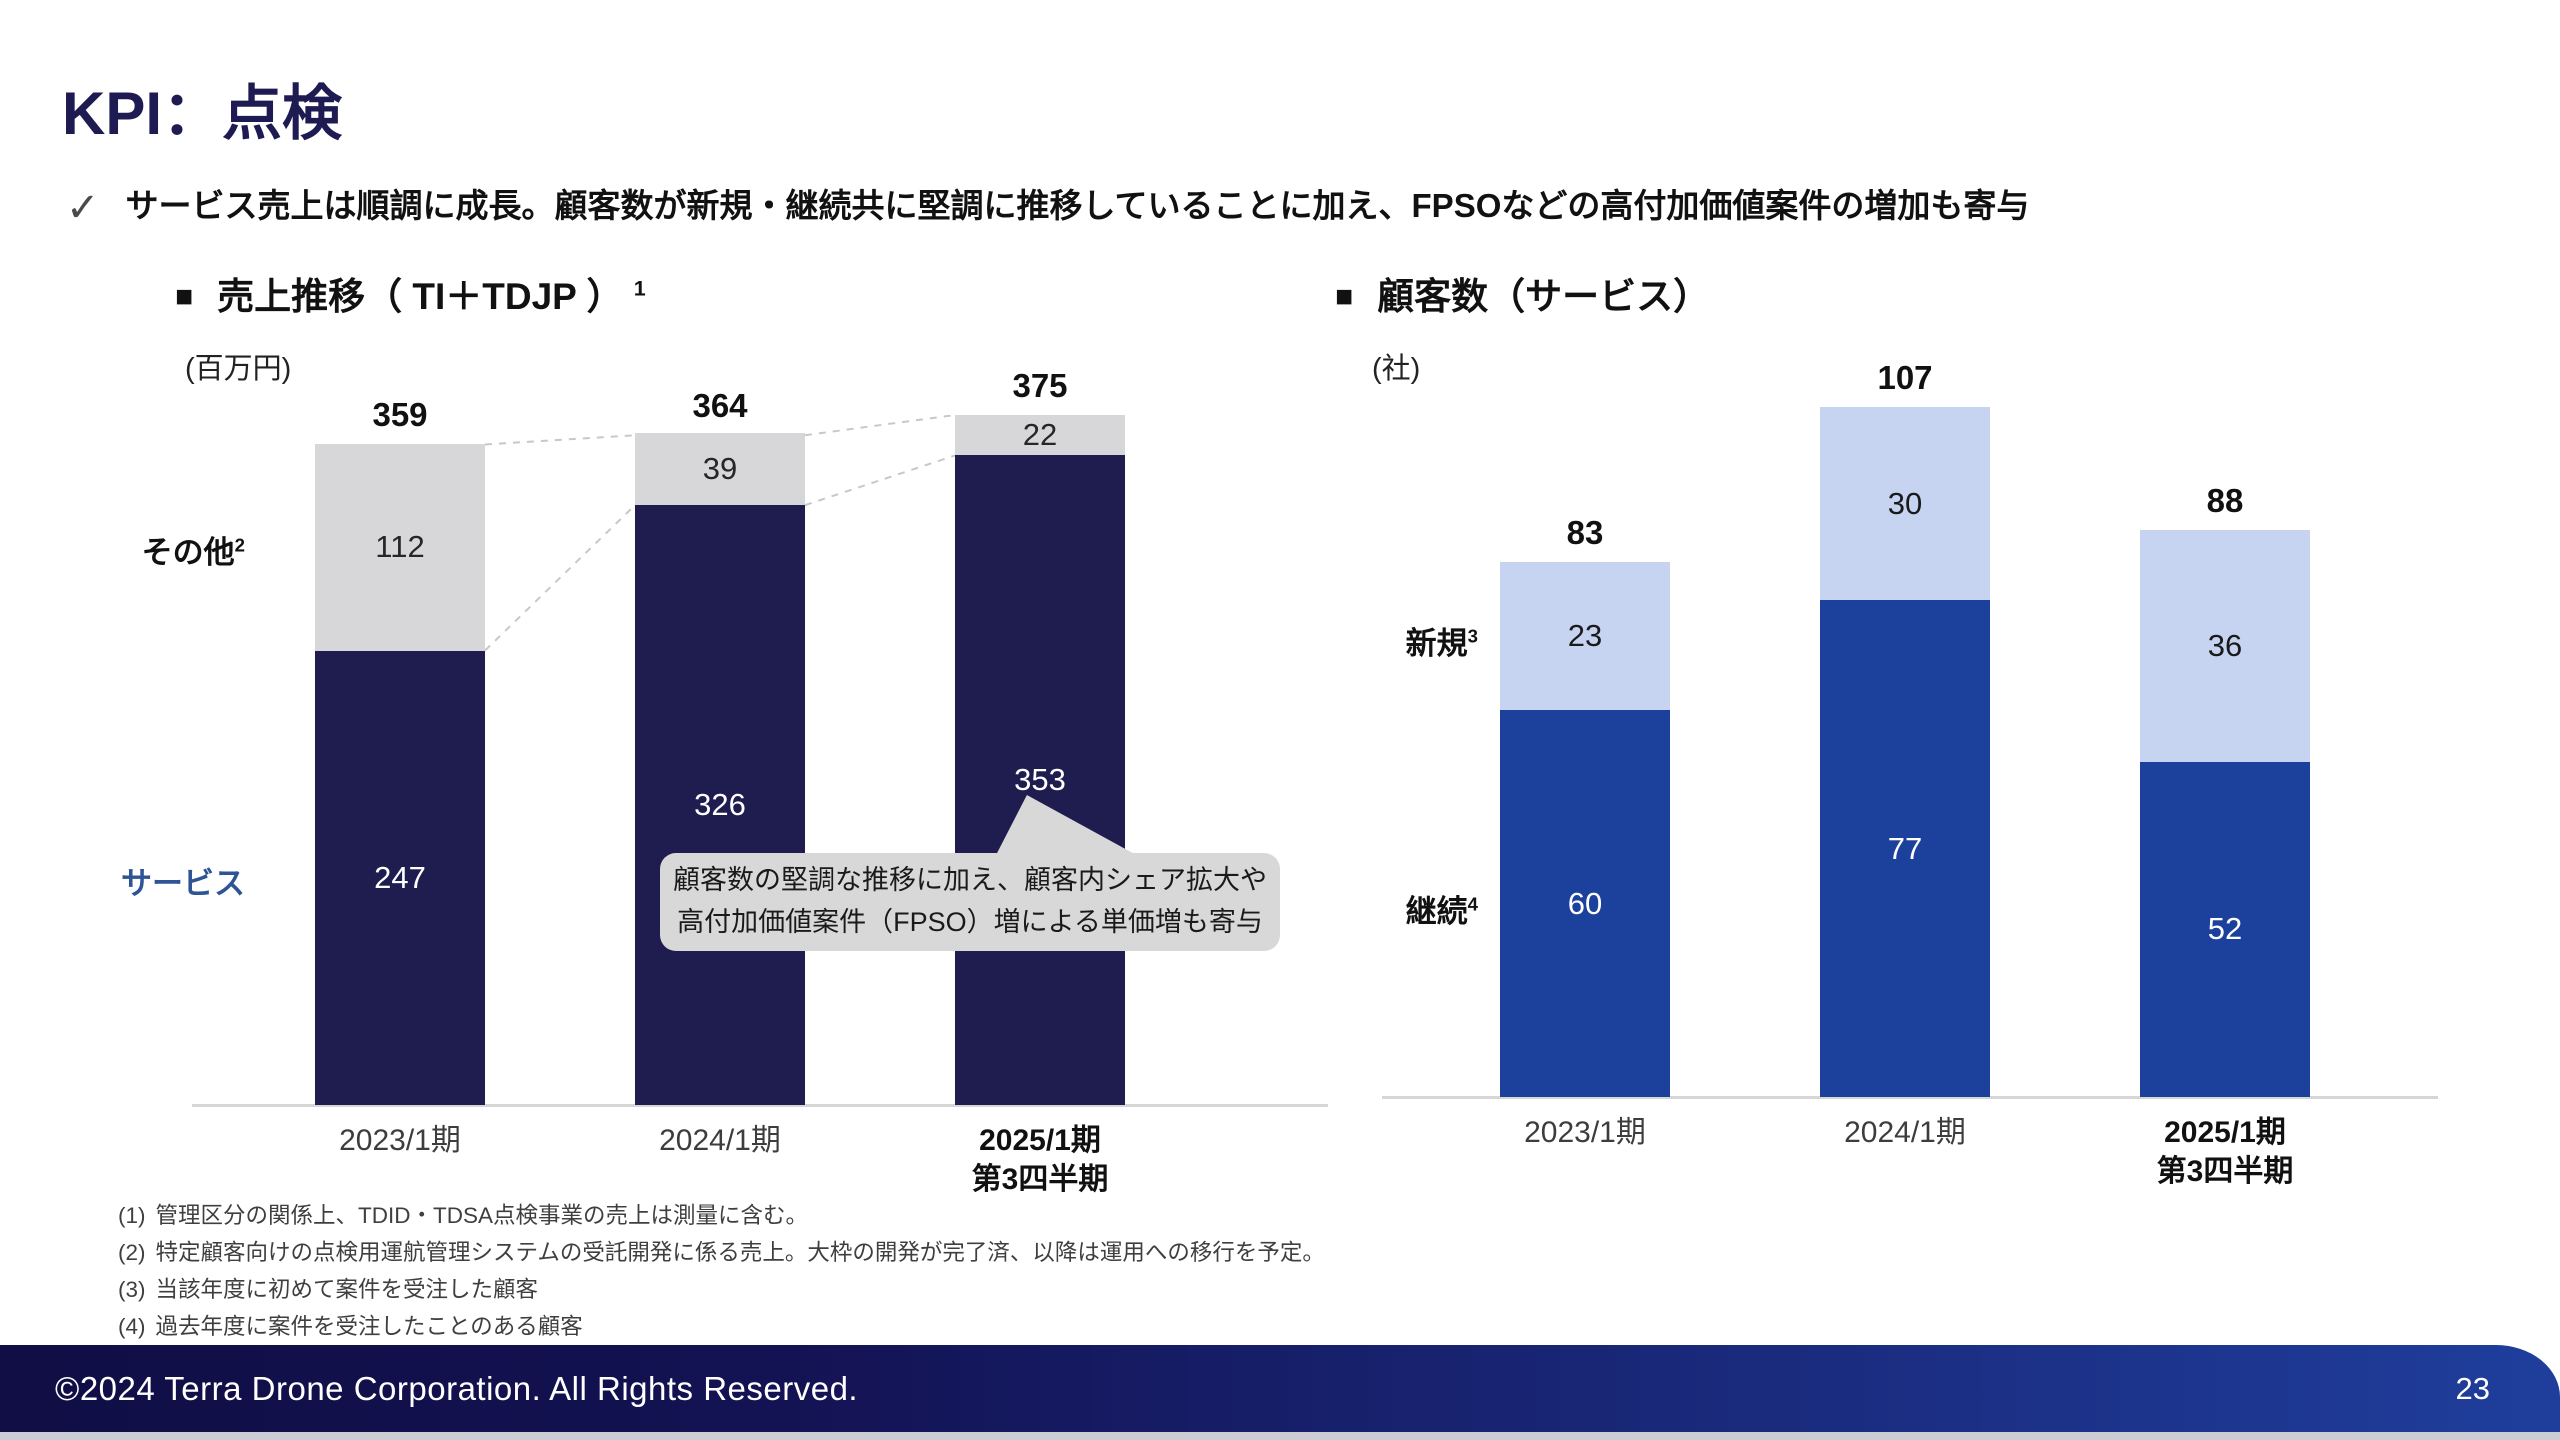 The height and width of the screenshot is (1440, 2560). I want to click on segment-value: 112, so click(400, 547).